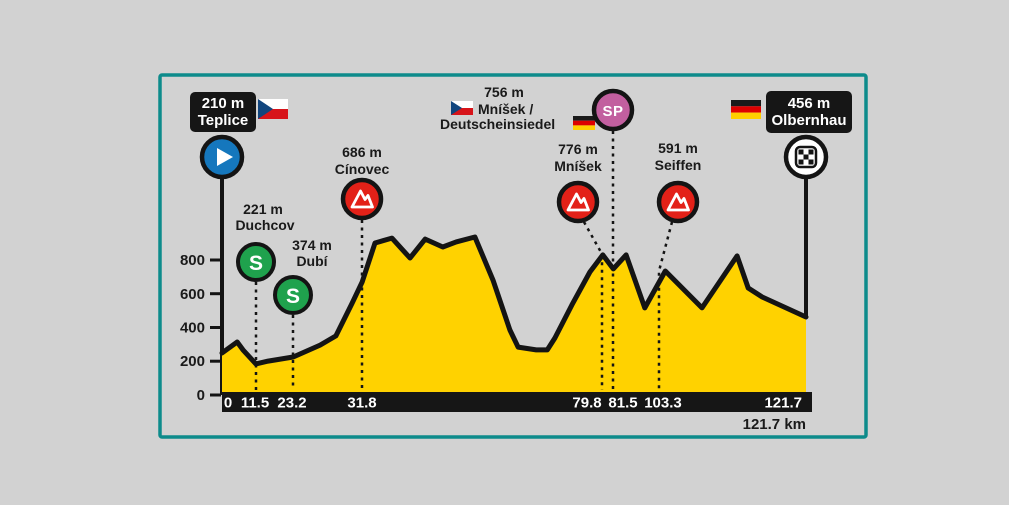 The width and height of the screenshot is (1009, 505). What do you see at coordinates (806, 157) in the screenshot?
I see `checkered-flag-icon` at bounding box center [806, 157].